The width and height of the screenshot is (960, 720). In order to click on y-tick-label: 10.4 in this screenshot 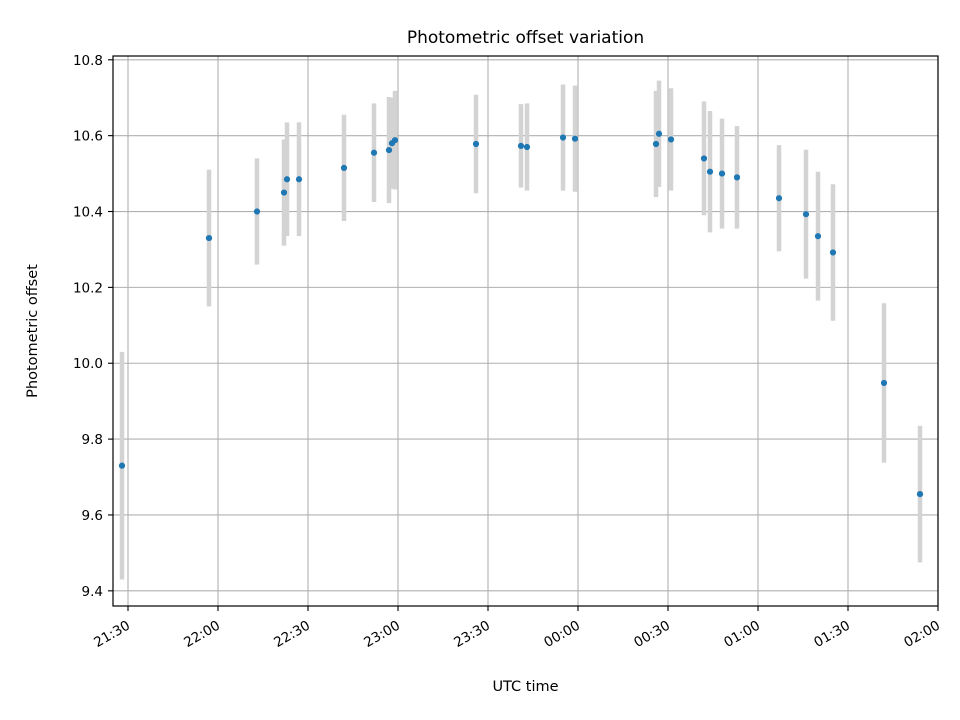, I will do `click(88, 213)`.